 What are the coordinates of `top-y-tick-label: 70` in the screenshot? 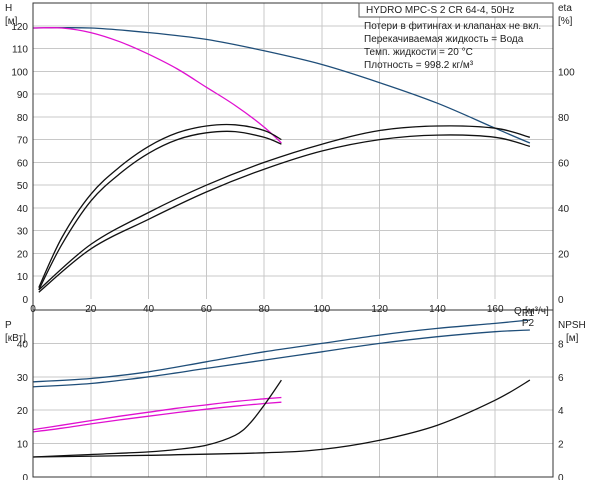 It's located at (23, 141).